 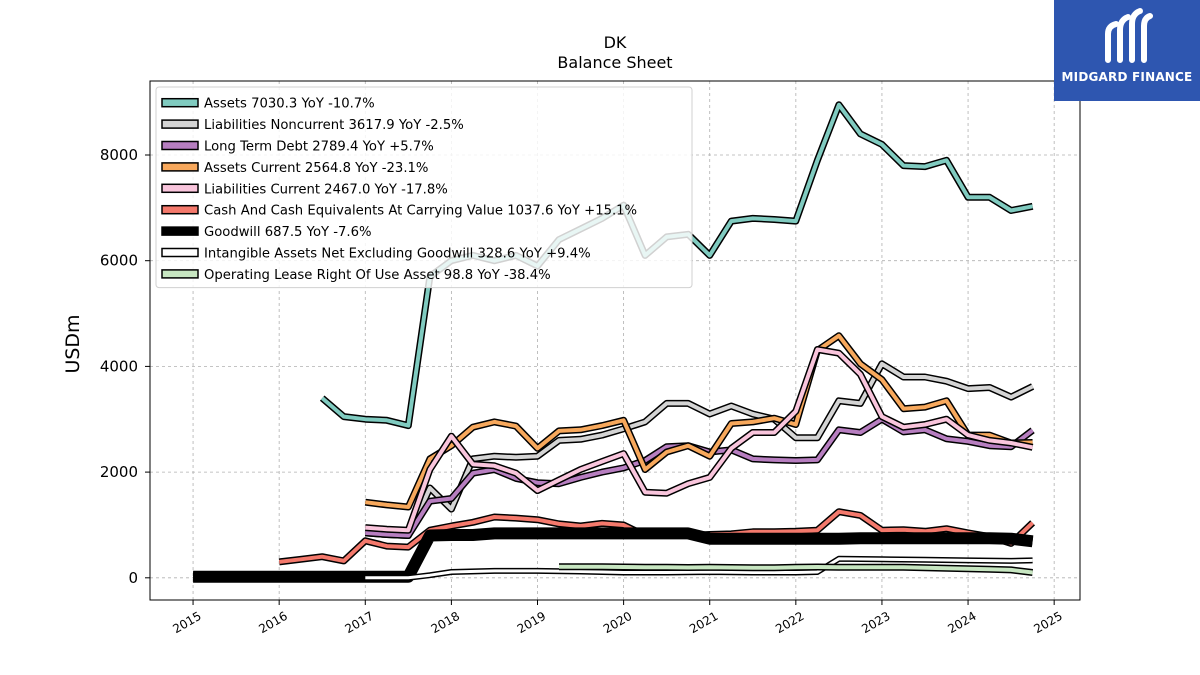 I want to click on y-tick-label: 8000, so click(x=119, y=155).